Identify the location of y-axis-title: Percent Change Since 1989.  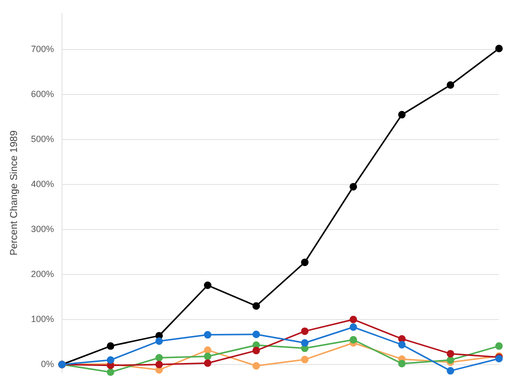
(14, 193).